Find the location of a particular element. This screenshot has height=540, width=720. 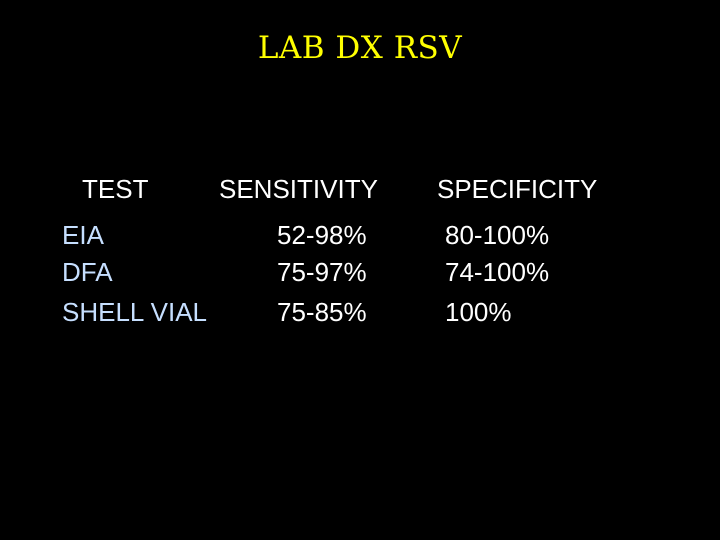

row-sensitivity: 75-97% is located at coordinates (322, 272).